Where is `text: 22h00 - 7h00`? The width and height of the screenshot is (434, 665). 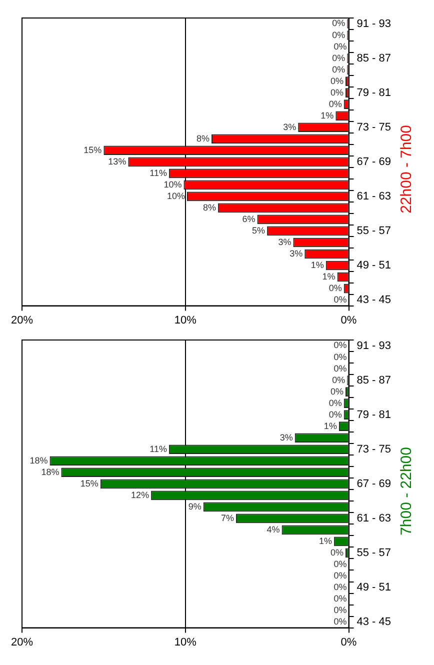
text: 22h00 - 7h00 is located at coordinates (406, 169).